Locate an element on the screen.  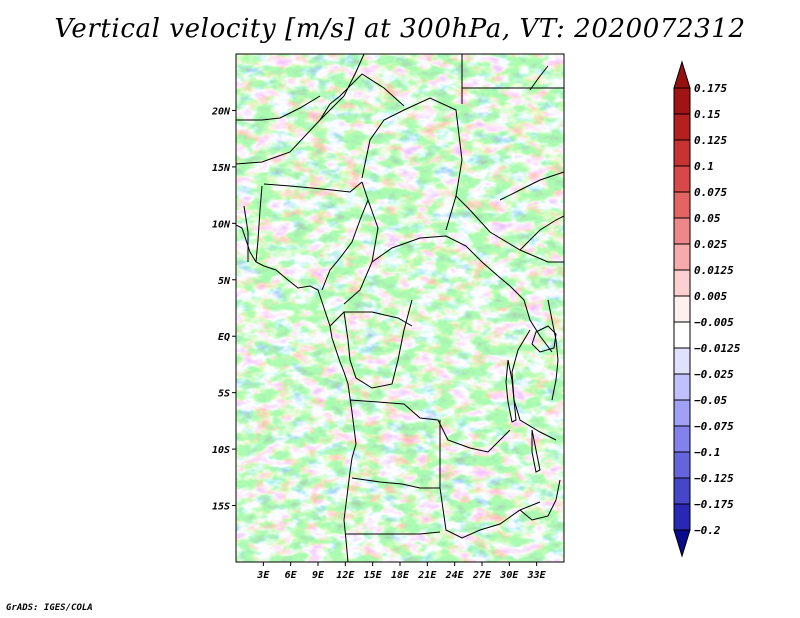
colorbar-level-label: 0.0125 is located at coordinates (714, 270).